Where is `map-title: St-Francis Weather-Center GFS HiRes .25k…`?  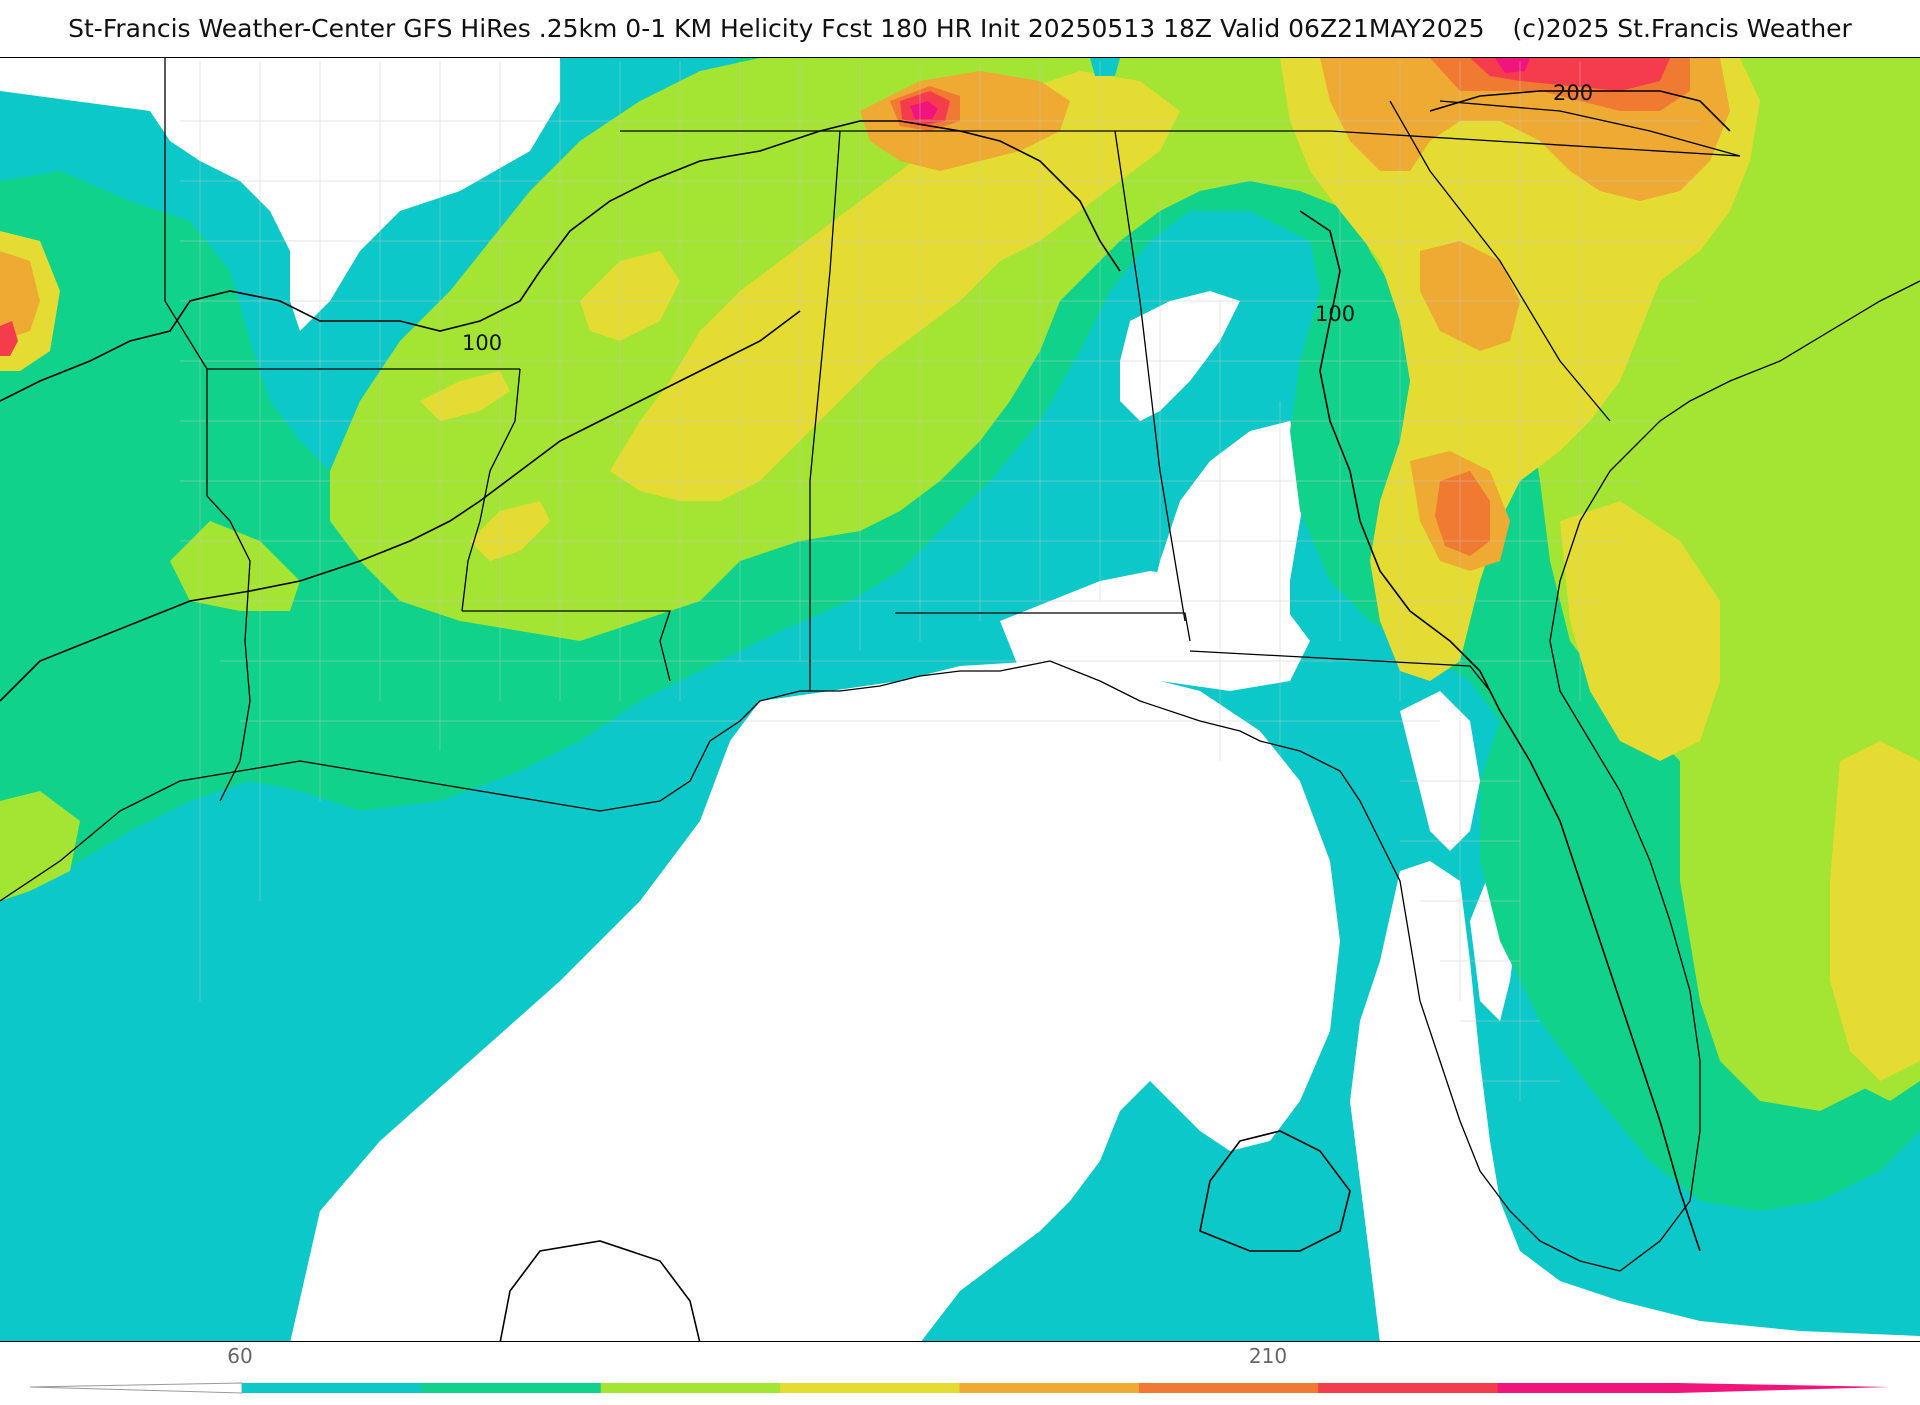
map-title: St-Francis Weather-Center GFS HiRes .25k… is located at coordinates (960, 29).